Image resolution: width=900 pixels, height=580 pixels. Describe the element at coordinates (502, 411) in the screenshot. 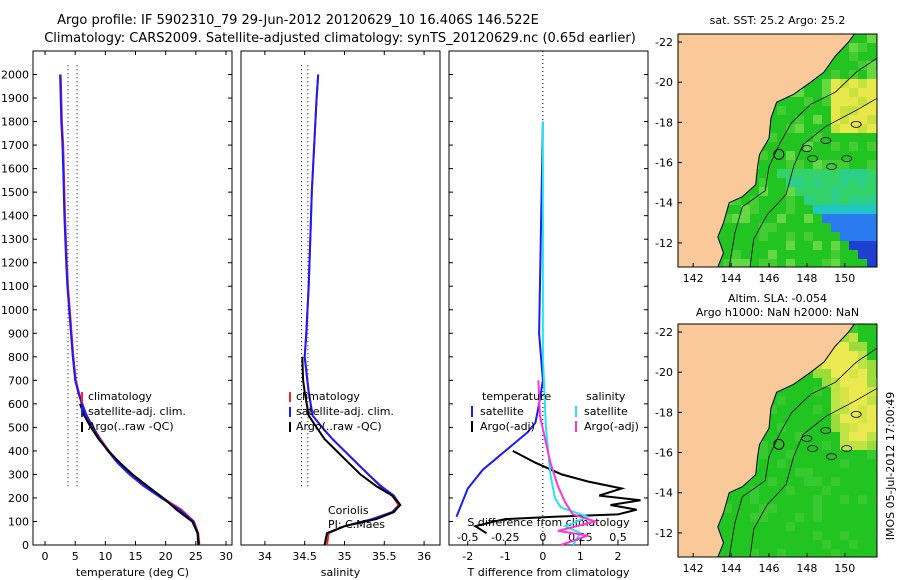

I see `difference-legend-label: satellite` at that location.